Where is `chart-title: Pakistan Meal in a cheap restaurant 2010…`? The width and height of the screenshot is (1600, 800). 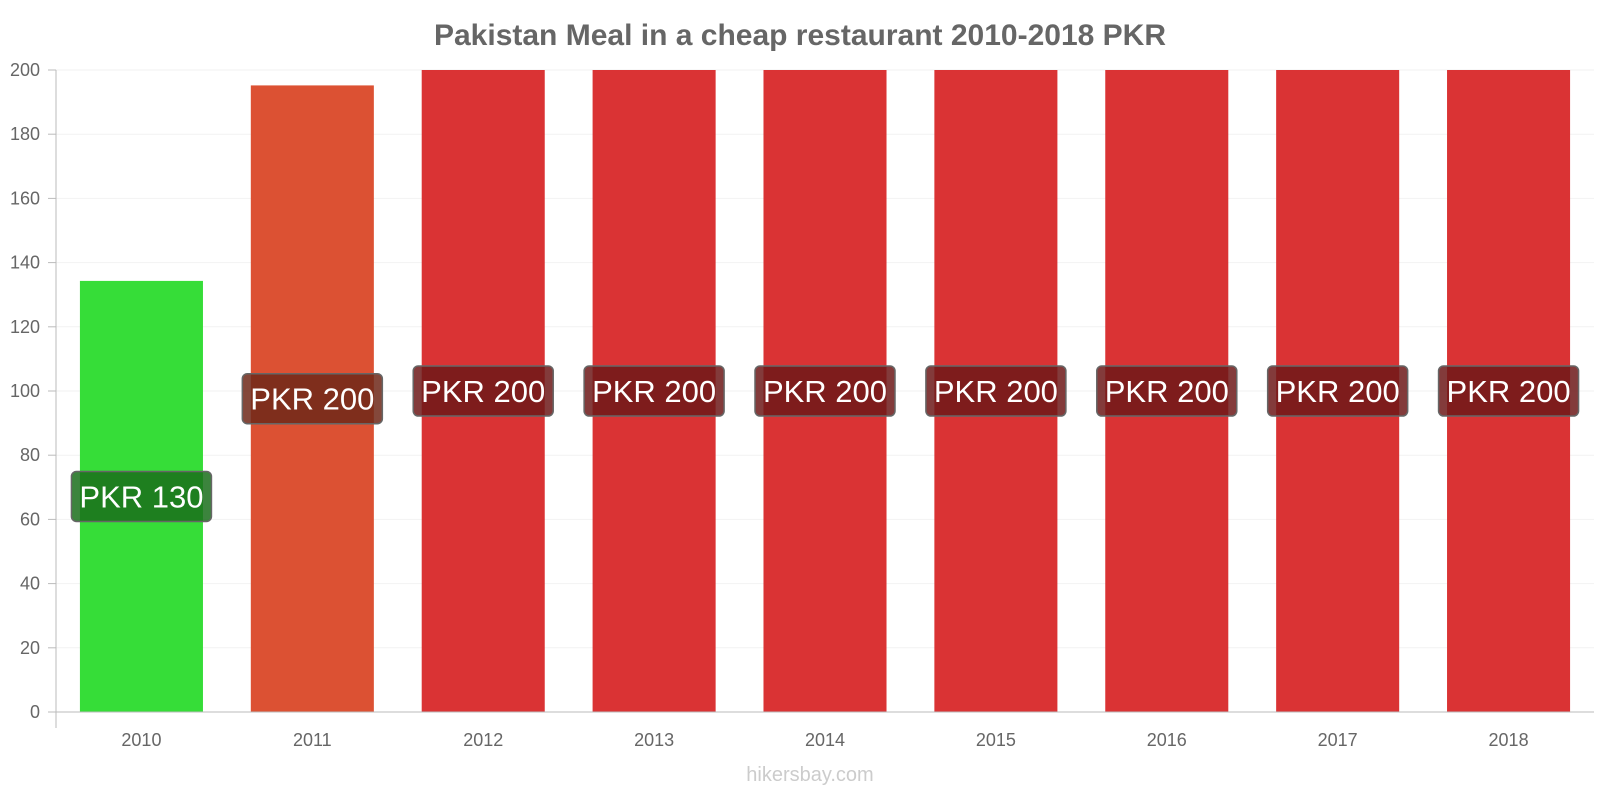
chart-title: Pakistan Meal in a cheap restaurant 2010… is located at coordinates (800, 35).